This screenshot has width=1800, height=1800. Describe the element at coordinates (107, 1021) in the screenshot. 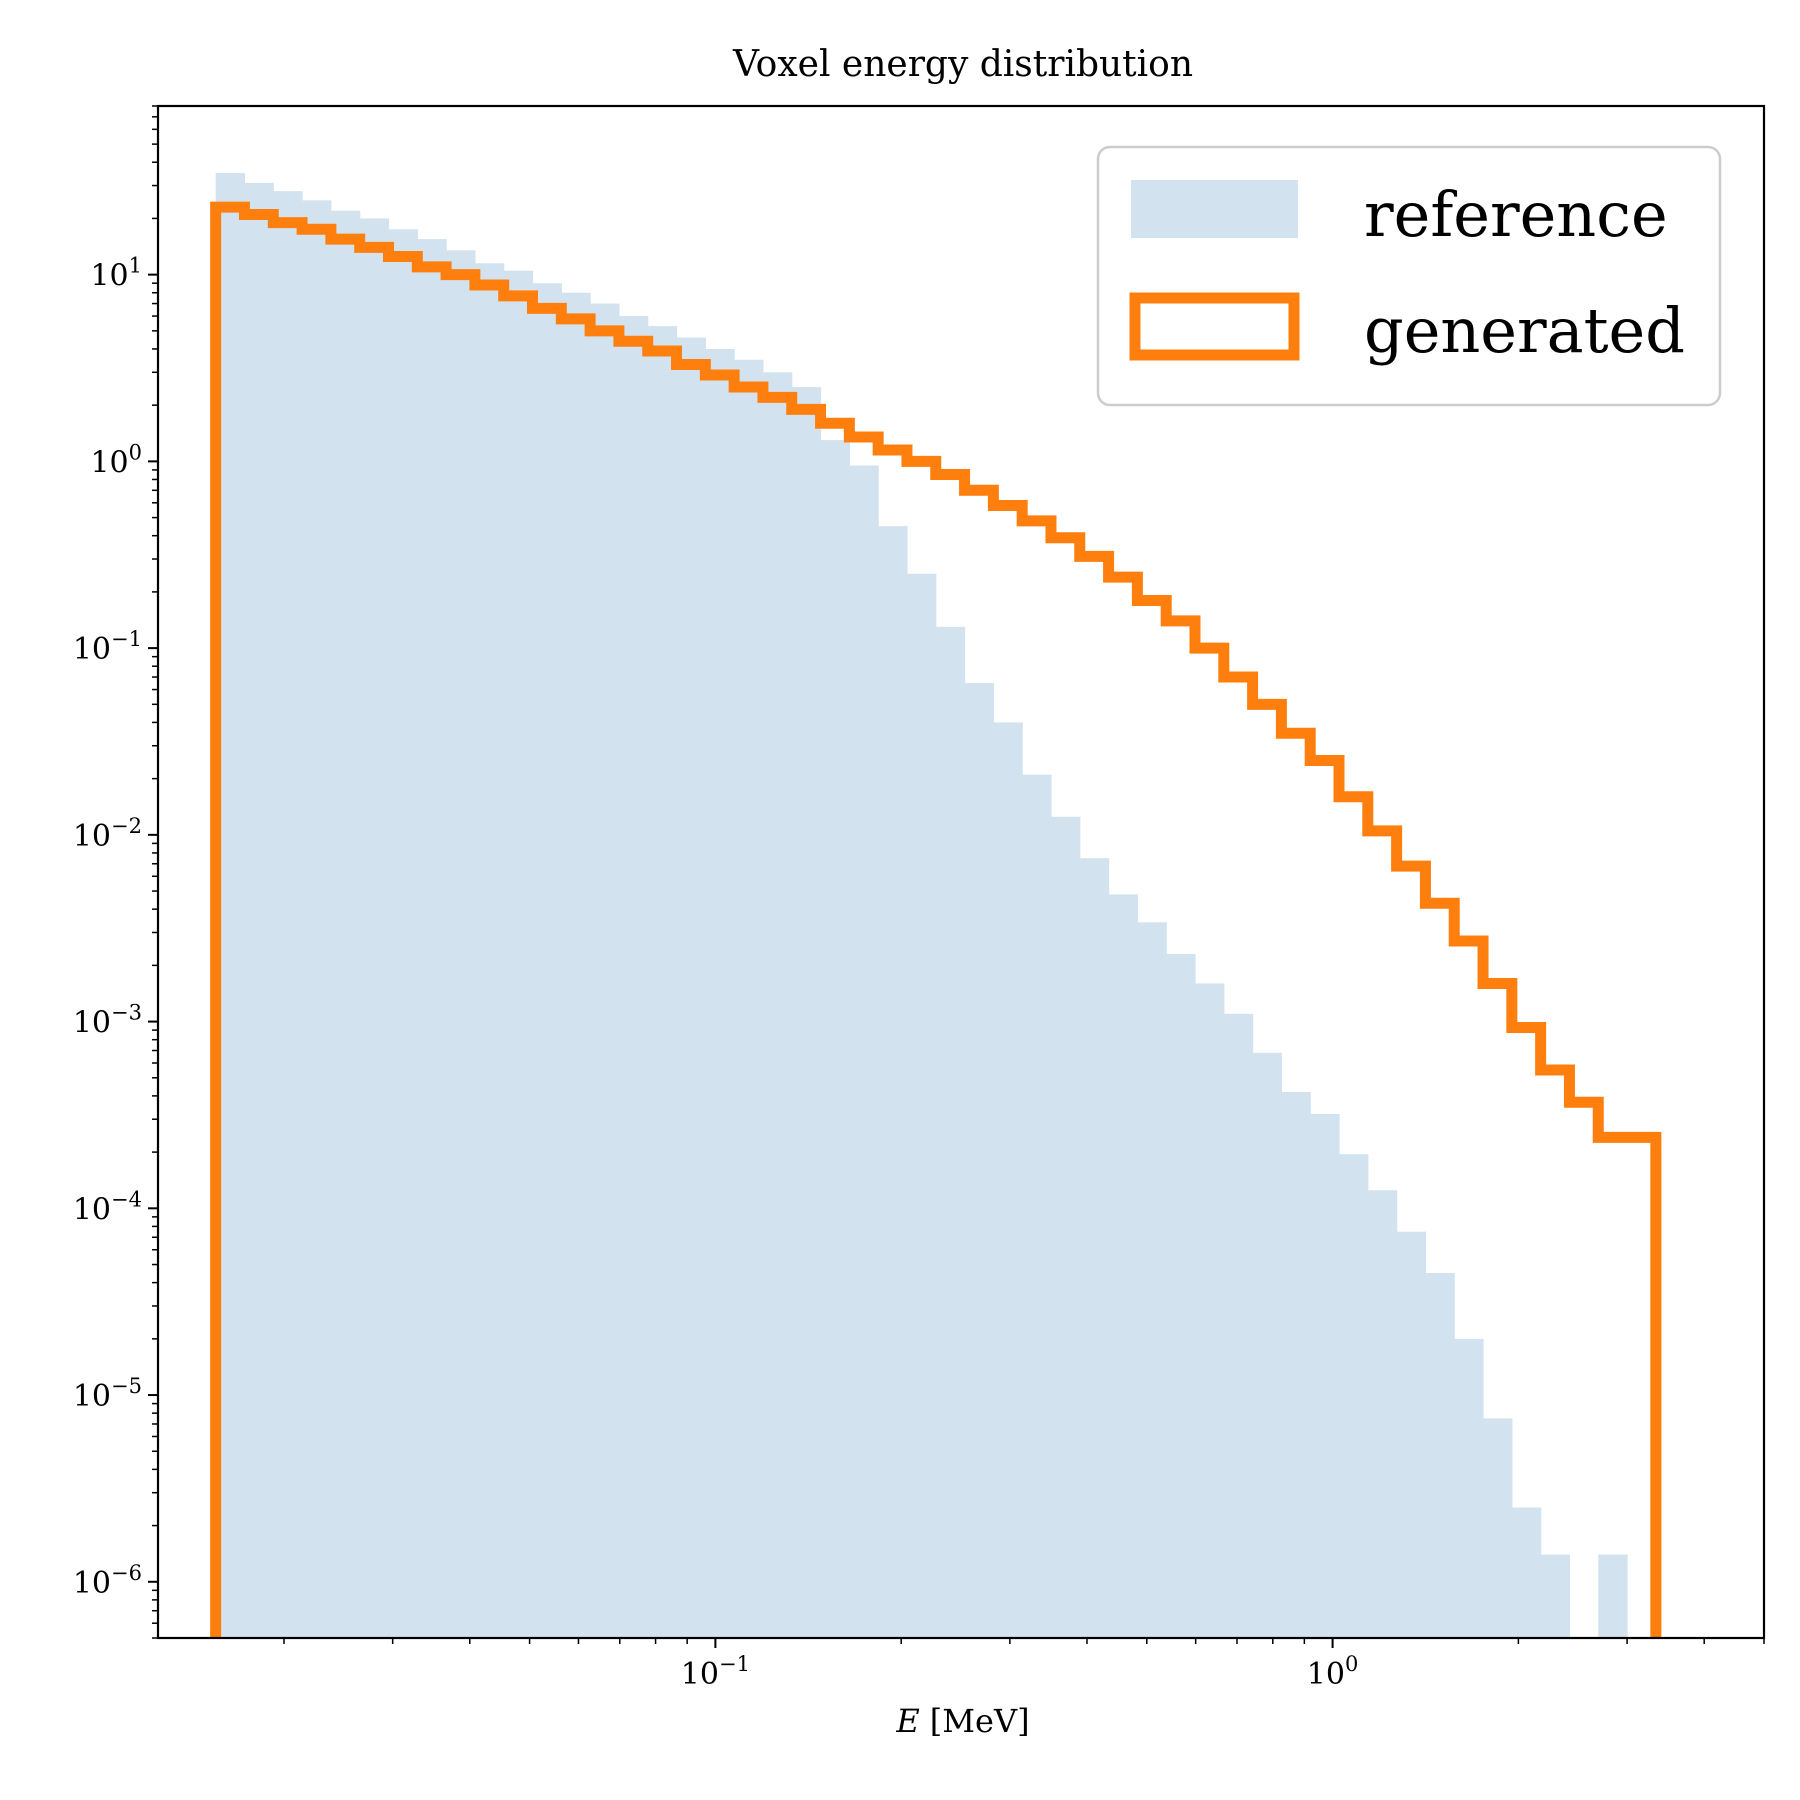

I see `y-tick-label: 10⁻³` at that location.